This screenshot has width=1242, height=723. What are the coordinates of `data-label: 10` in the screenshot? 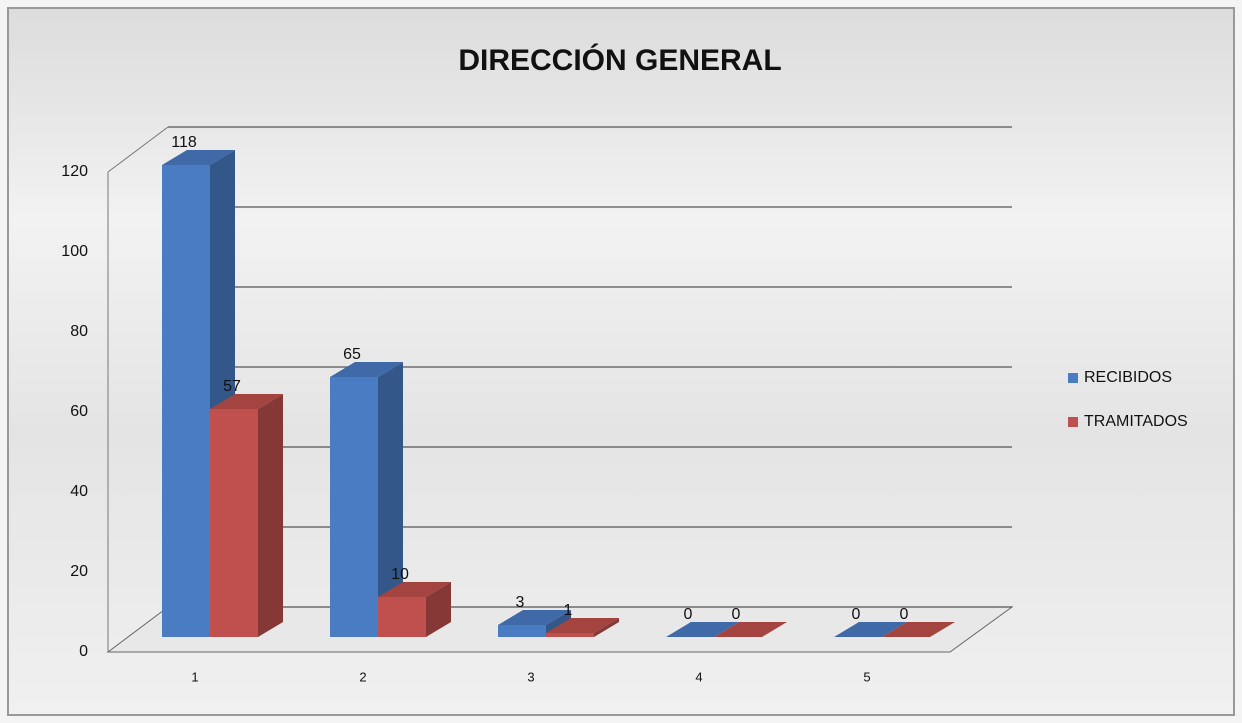 It's located at (400, 574).